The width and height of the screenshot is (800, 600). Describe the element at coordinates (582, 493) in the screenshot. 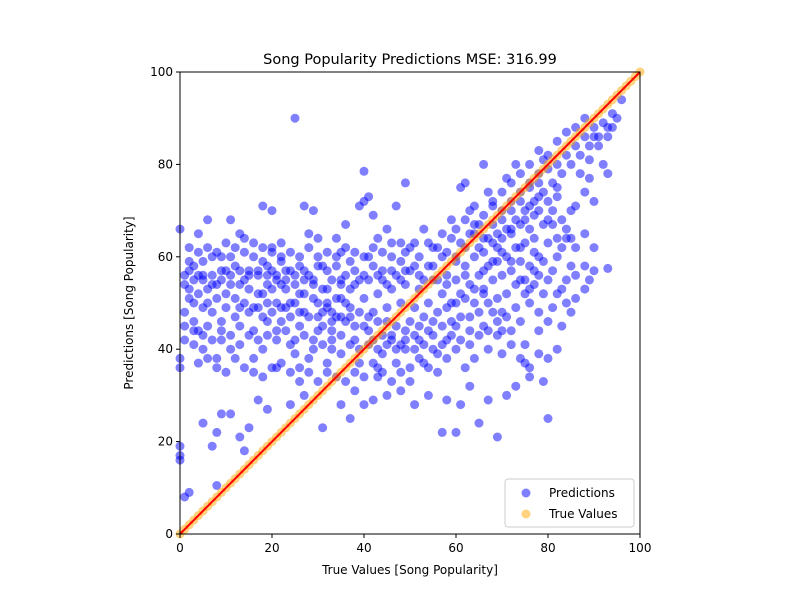

I see `legend-label-predictions: Predictions` at that location.